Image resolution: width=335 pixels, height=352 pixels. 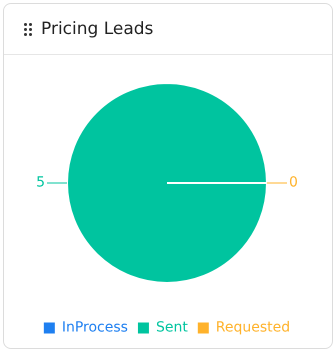 What do you see at coordinates (293, 182) in the screenshot?
I see `text: 0` at bounding box center [293, 182].